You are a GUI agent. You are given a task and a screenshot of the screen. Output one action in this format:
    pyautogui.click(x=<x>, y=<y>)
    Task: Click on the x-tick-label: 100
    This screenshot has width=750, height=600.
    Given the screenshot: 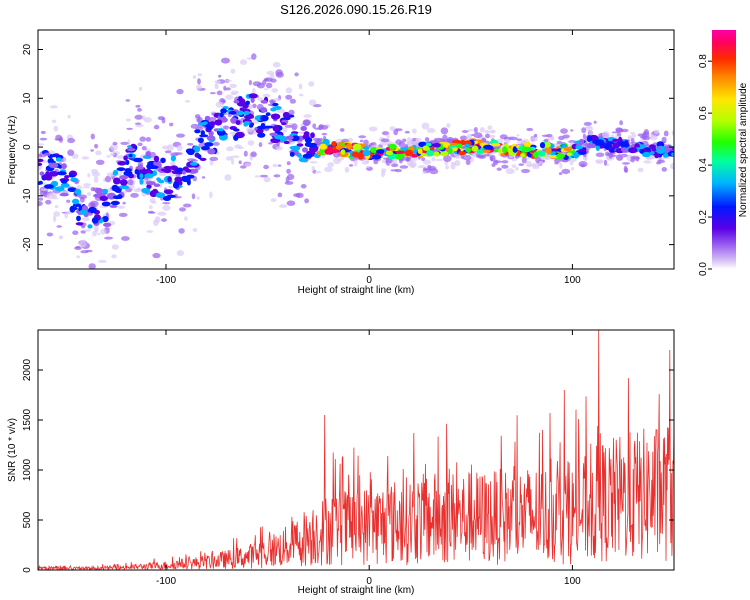 What is the action you would take?
    pyautogui.click(x=572, y=581)
    